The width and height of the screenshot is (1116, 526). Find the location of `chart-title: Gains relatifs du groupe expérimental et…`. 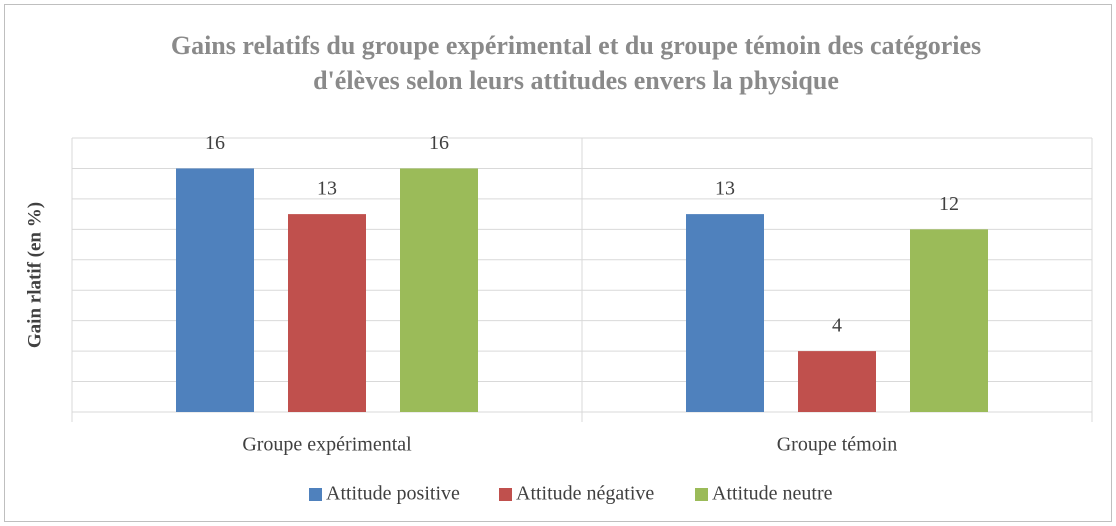

chart-title: Gains relatifs du groupe expérimental et… is located at coordinates (576, 63).